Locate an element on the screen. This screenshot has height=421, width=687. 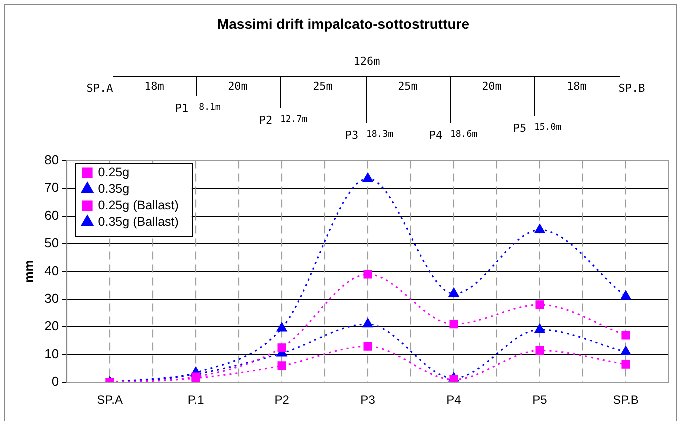
y-tick-label: 60 is located at coordinates (52, 215).